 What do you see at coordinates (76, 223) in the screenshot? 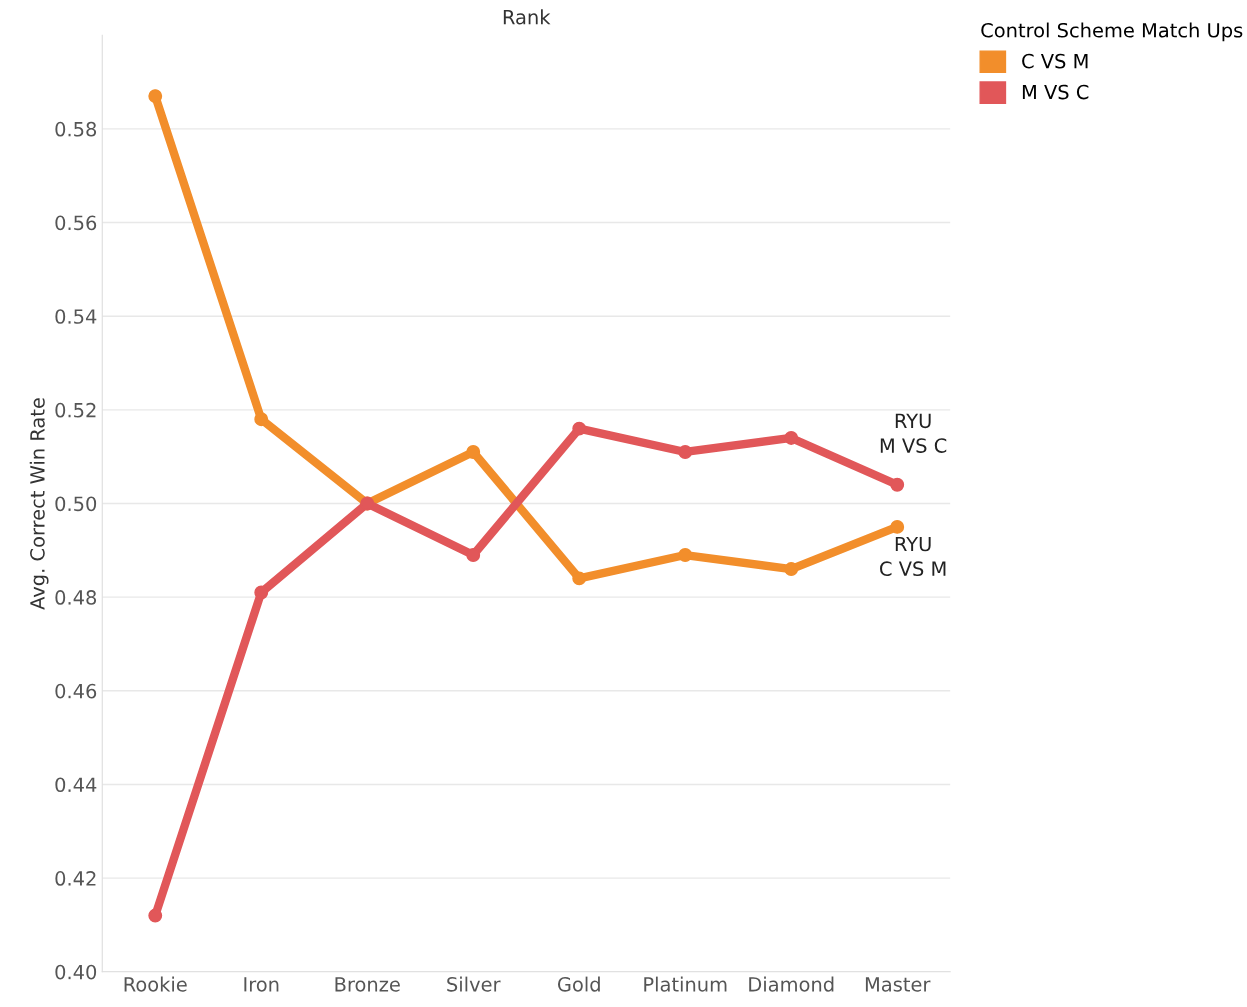
I see `y-tick-label: 0.56` at bounding box center [76, 223].